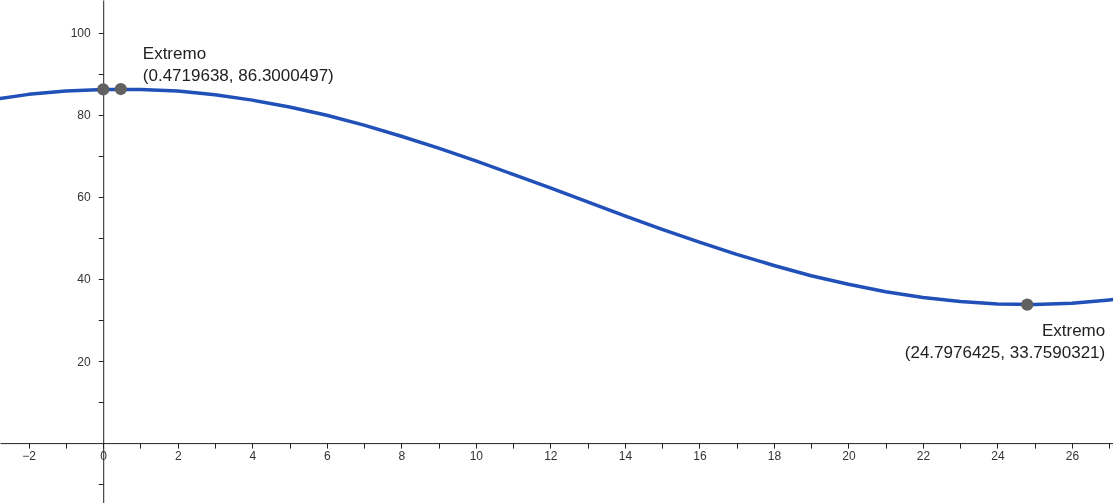  Describe the element at coordinates (81, 33) in the screenshot. I see `y-tick-label: 100` at that location.